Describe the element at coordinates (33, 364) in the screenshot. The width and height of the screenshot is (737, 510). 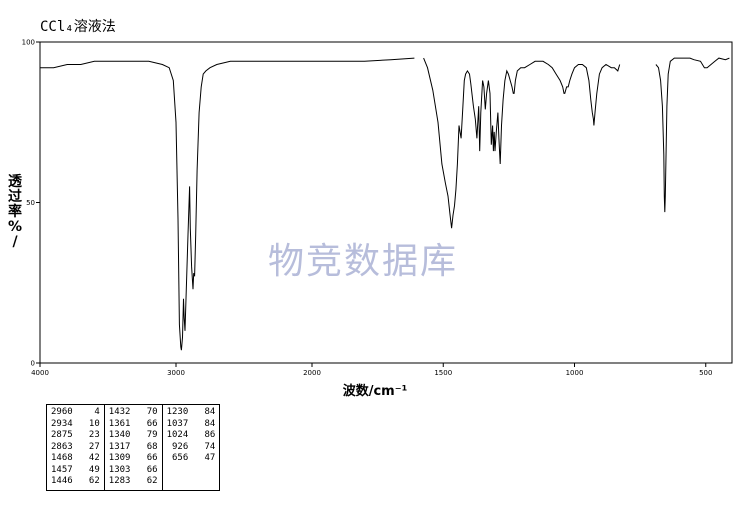
I see `y-tick-label: 0` at that location.